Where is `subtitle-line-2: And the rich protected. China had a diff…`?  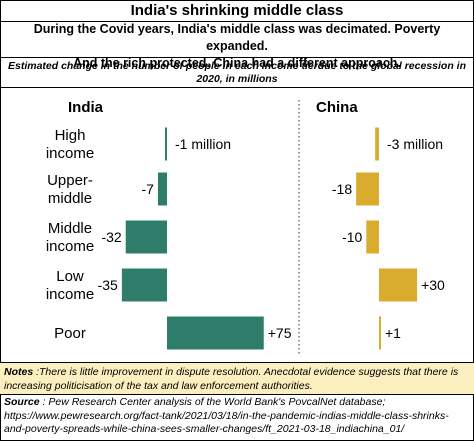
subtitle-line-2: And the rich protected. China had a diff… is located at coordinates (237, 63).